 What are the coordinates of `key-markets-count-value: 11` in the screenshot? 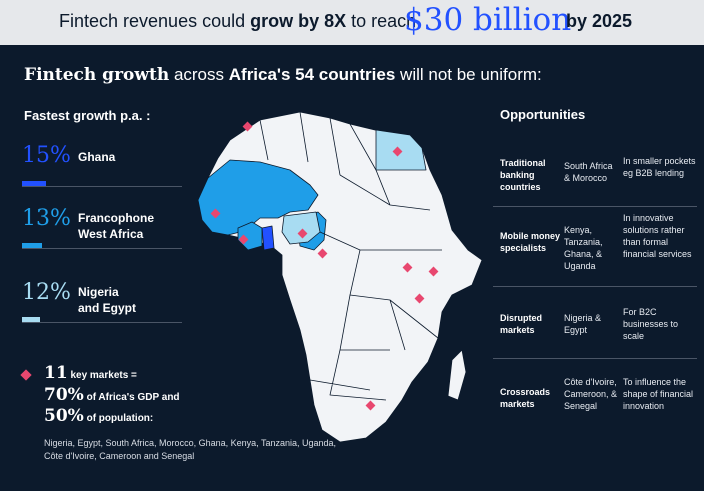 It's located at (56, 373).